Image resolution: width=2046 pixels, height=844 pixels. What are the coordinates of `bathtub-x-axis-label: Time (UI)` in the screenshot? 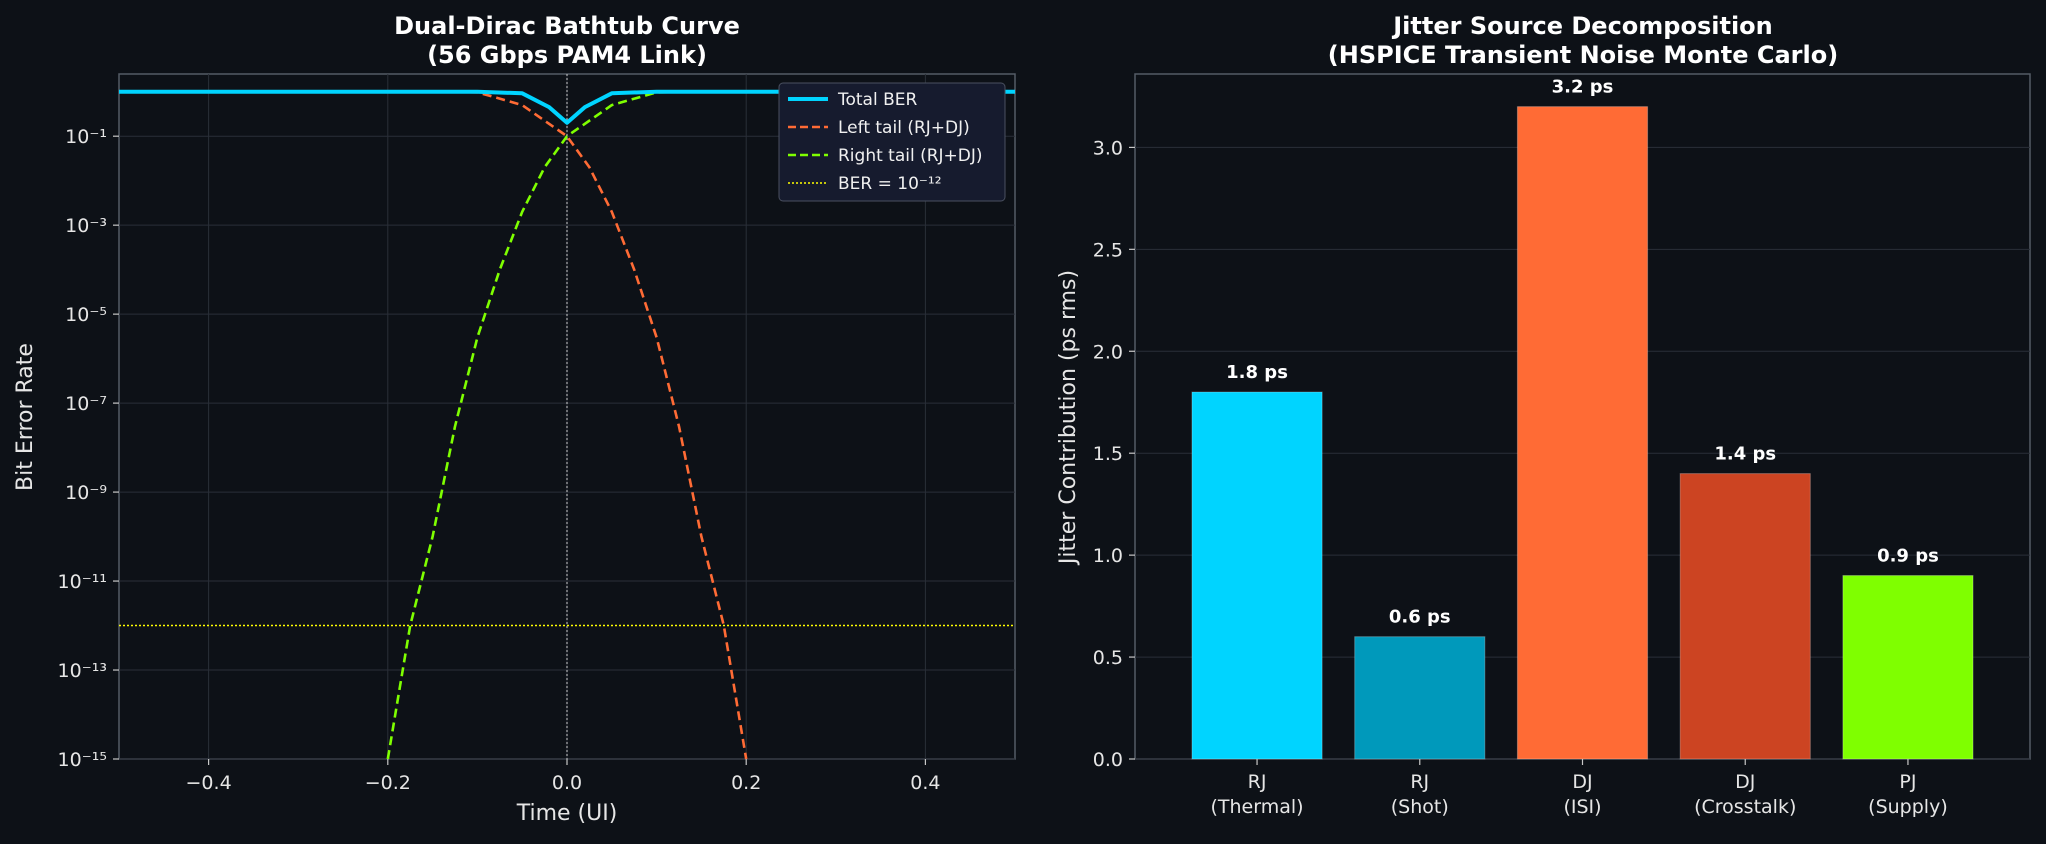 It's located at (567, 813).